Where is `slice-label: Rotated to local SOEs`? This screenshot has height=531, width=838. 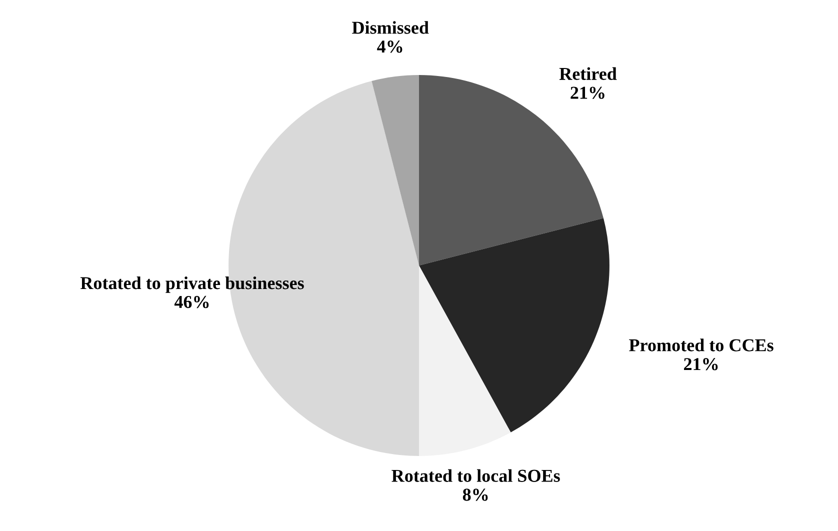 slice-label: Rotated to local SOEs is located at coordinates (476, 475).